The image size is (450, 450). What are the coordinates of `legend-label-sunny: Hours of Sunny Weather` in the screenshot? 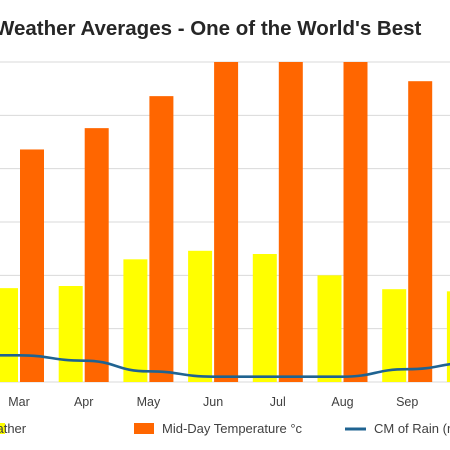 It's located at (13, 428).